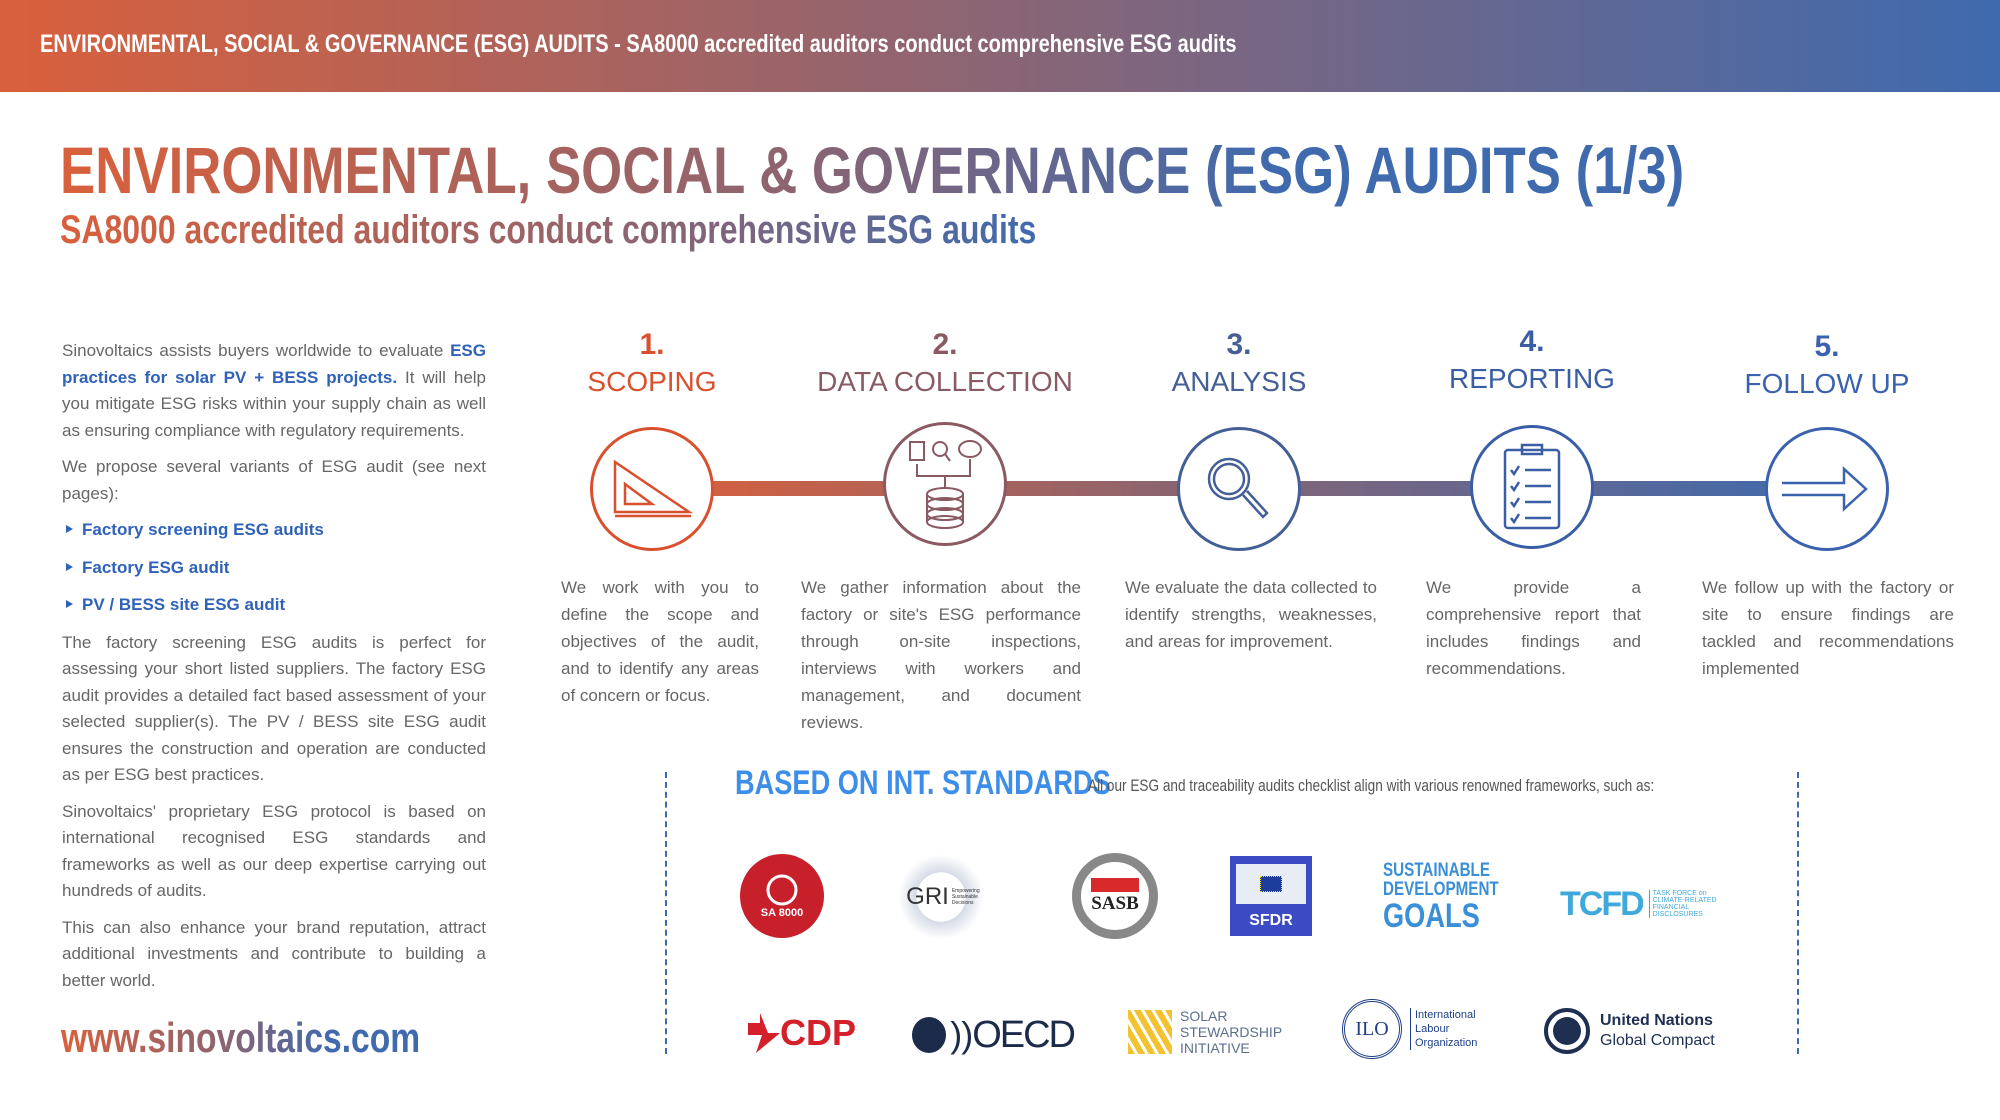 This screenshot has width=2000, height=1120. Describe the element at coordinates (1634, 1031) in the screenshot. I see `un-global-compact-logo: United Nations Global Compact` at that location.